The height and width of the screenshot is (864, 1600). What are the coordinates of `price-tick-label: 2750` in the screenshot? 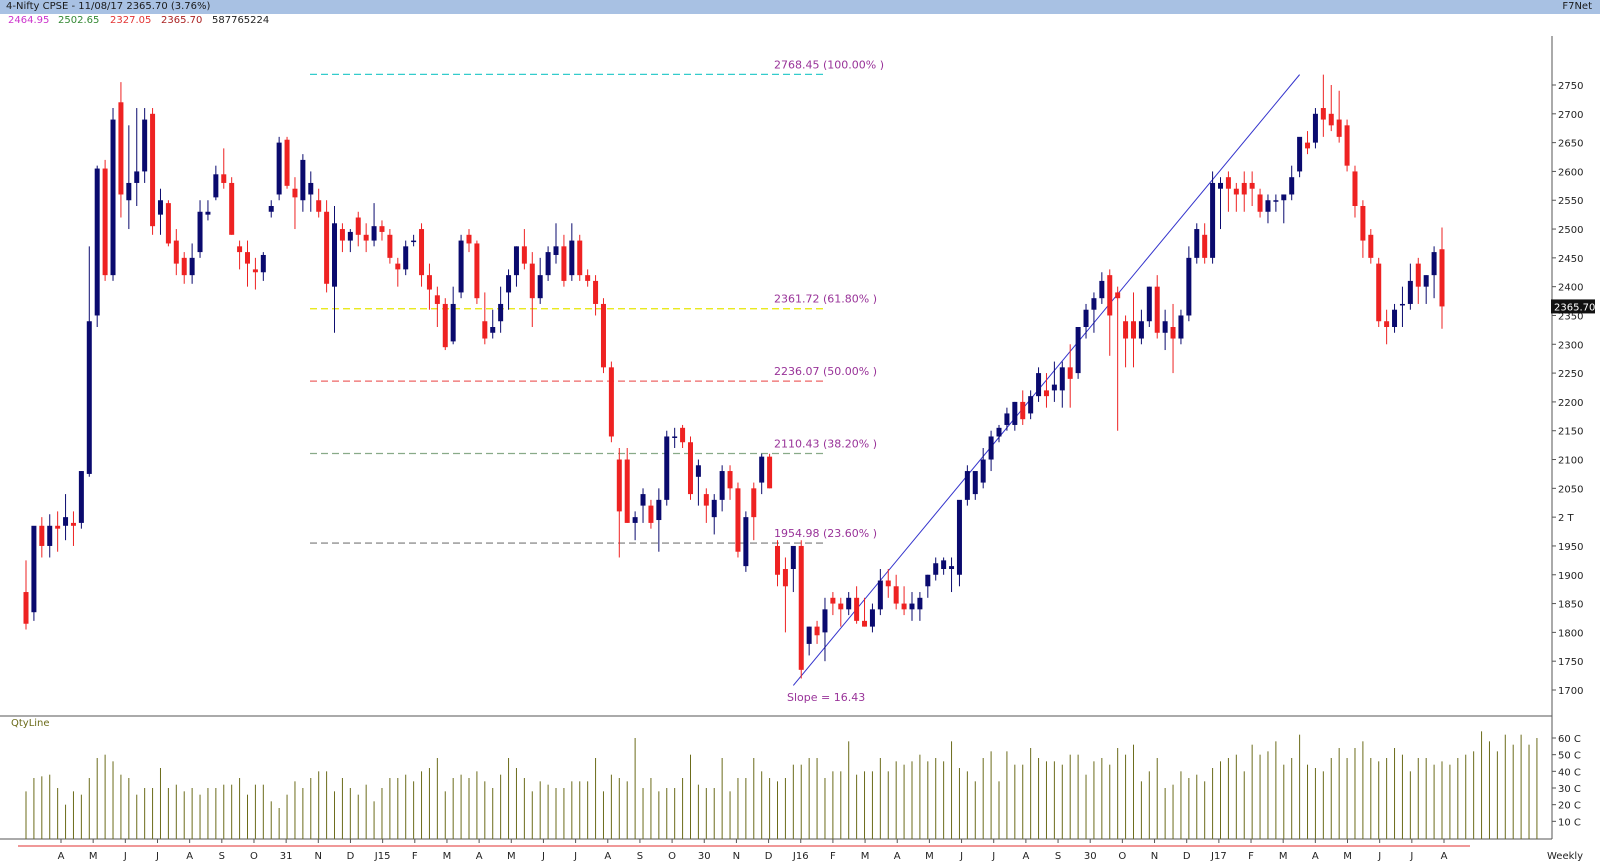 It's located at (1570, 86).